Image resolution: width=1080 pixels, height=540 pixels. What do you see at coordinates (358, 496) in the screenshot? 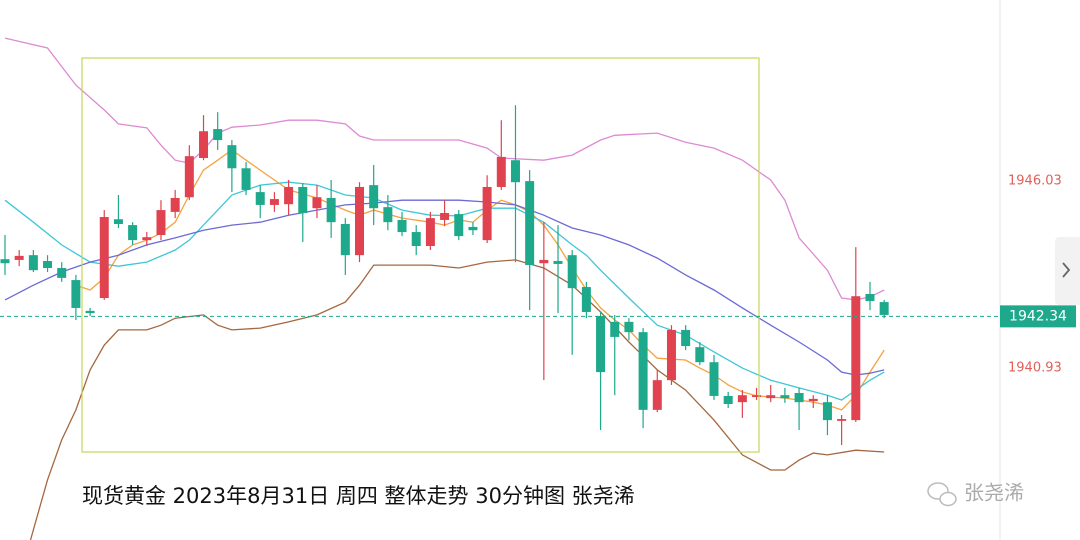
I see `annotation: 现货黄金 2023年8月31日 周四 整体走势 30分钟图 张尧浠` at bounding box center [358, 496].